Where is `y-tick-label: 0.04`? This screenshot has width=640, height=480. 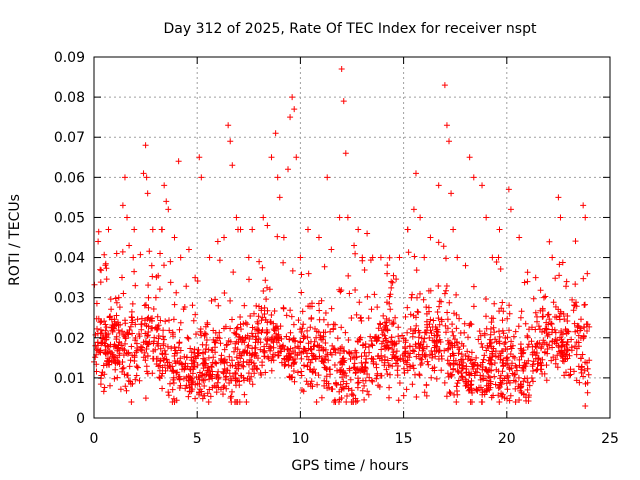
y-tick-label: 0.04 is located at coordinates (69, 259).